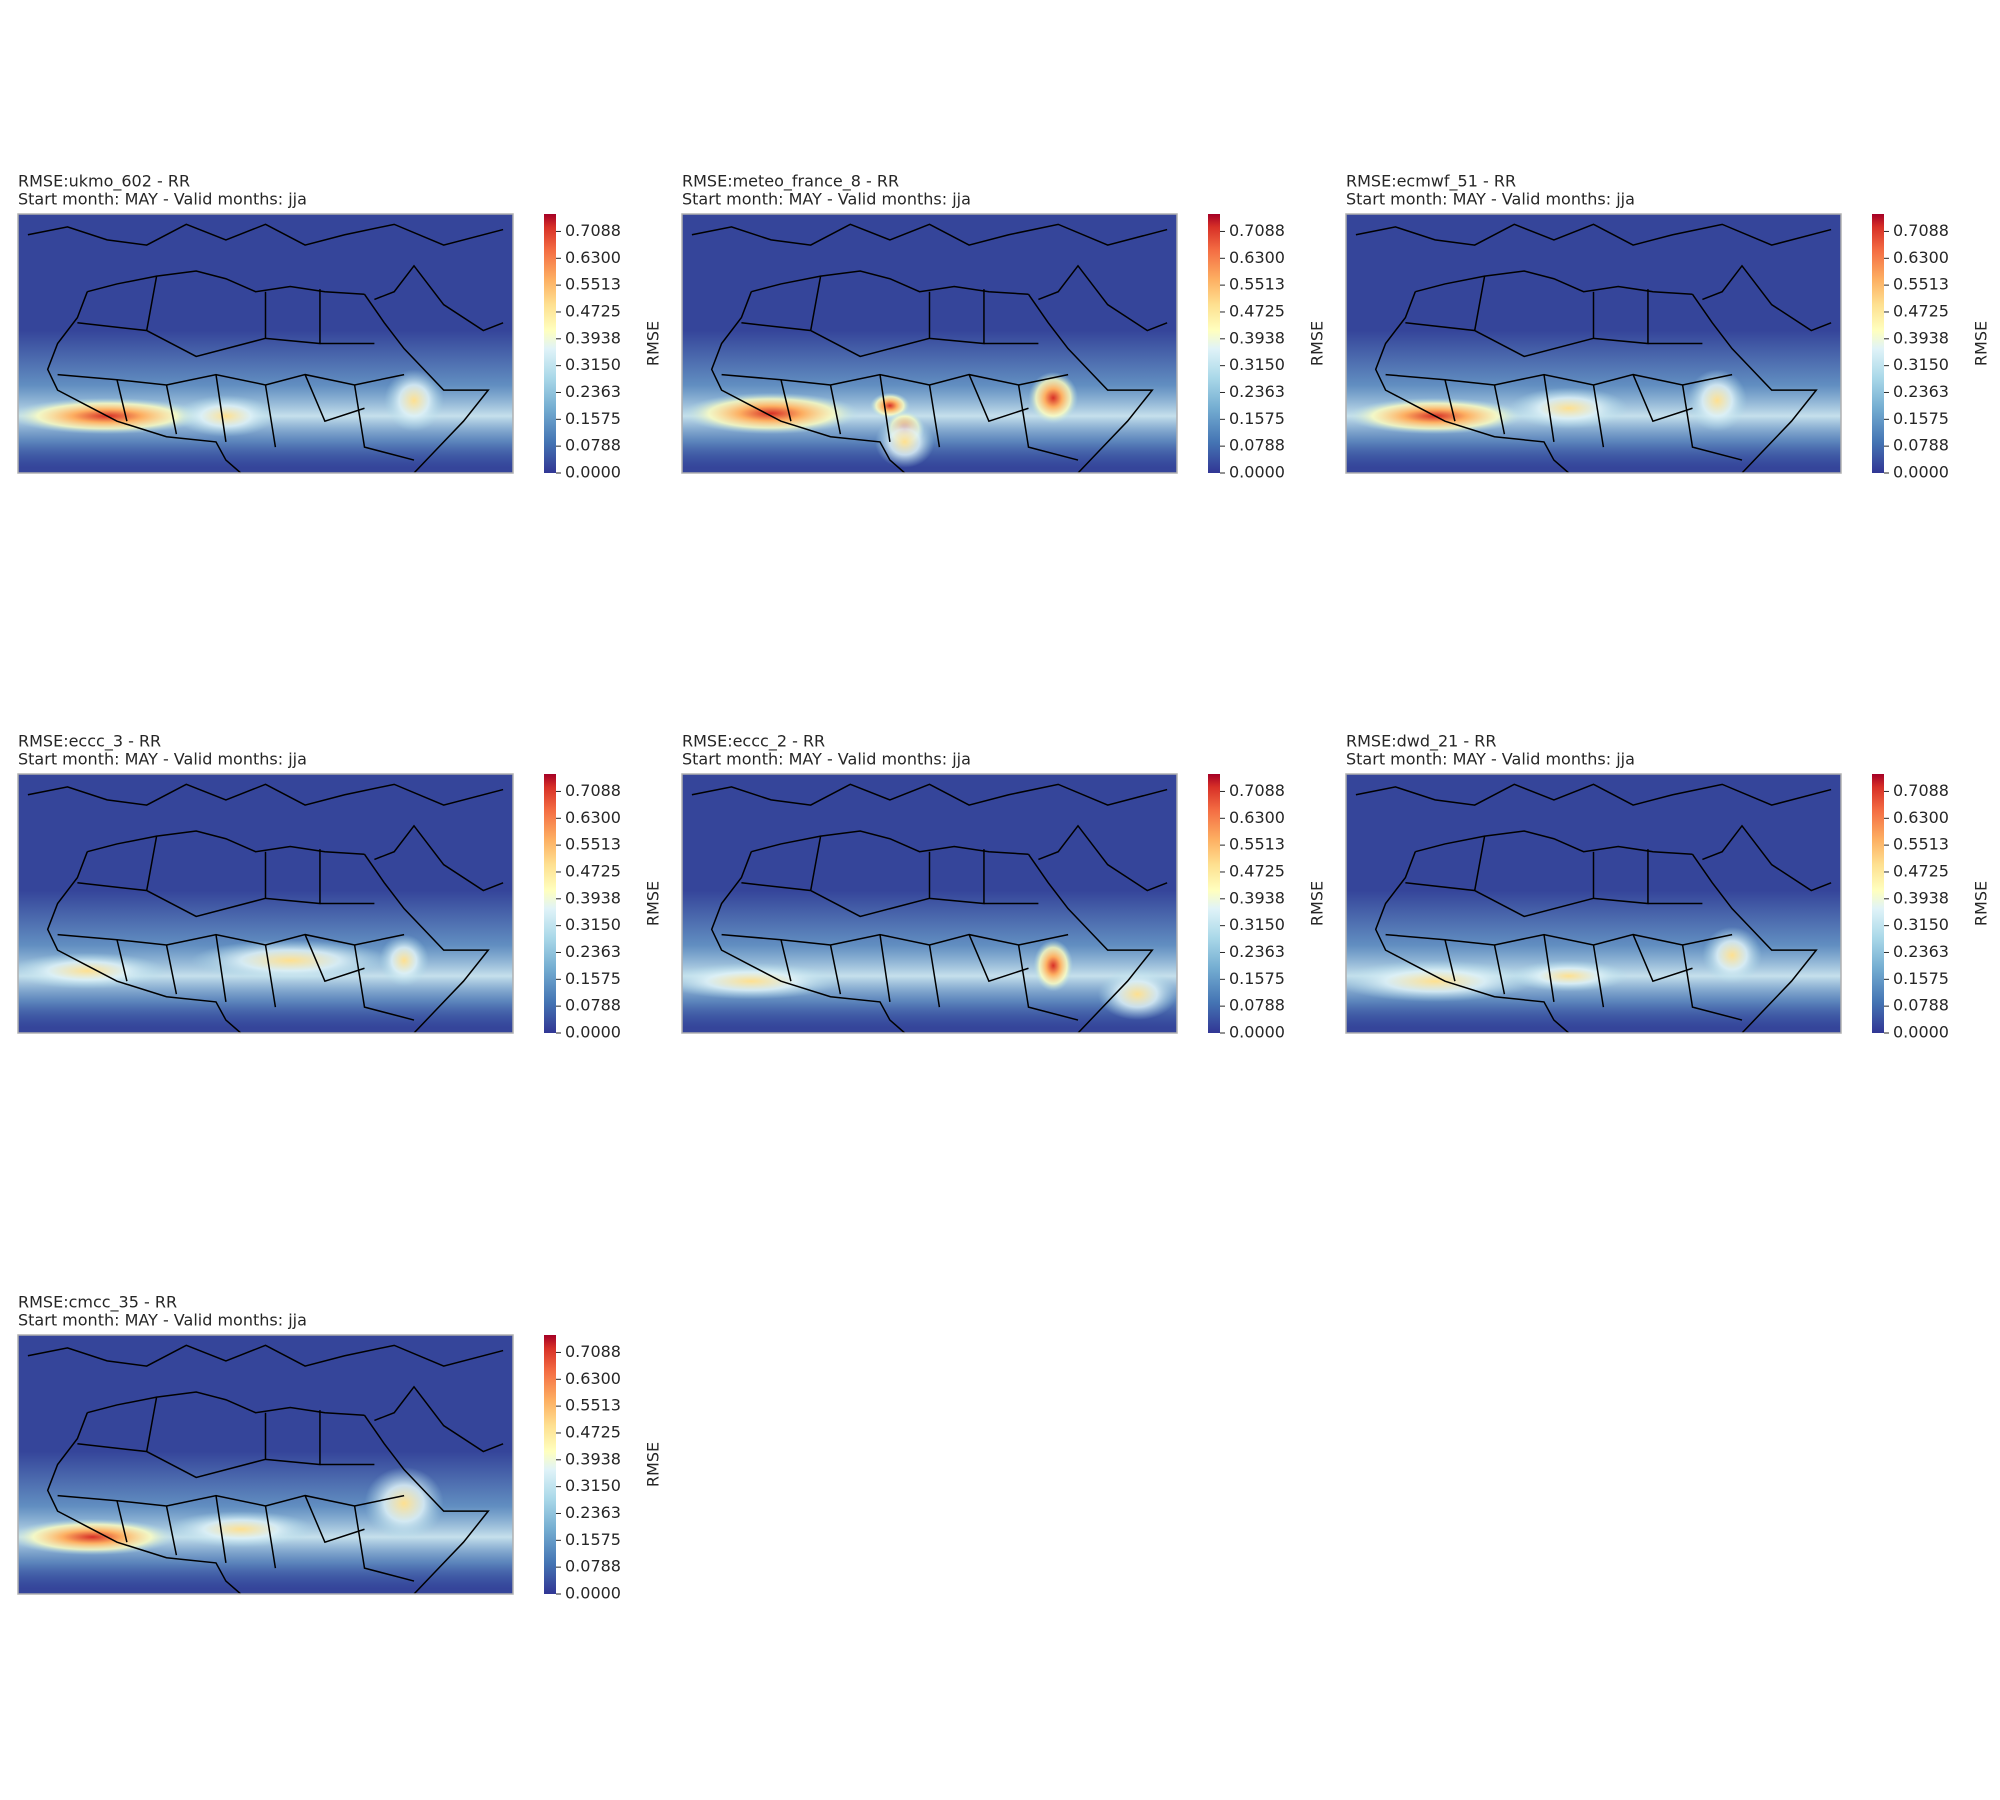 This screenshot has width=2000, height=1800. Describe the element at coordinates (97, 1303) in the screenshot. I see `panel-title: RMSE:cmcc_35 - RR` at that location.